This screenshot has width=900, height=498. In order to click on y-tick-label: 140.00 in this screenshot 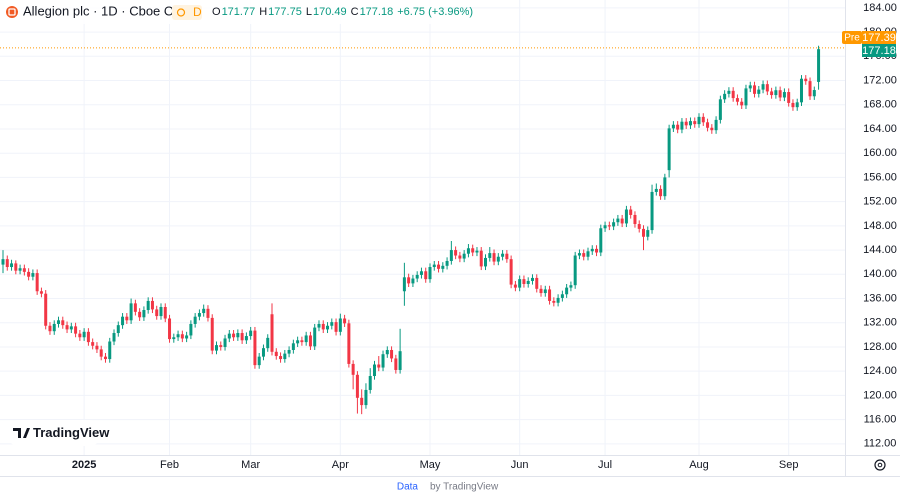, I will do `click(880, 274)`.